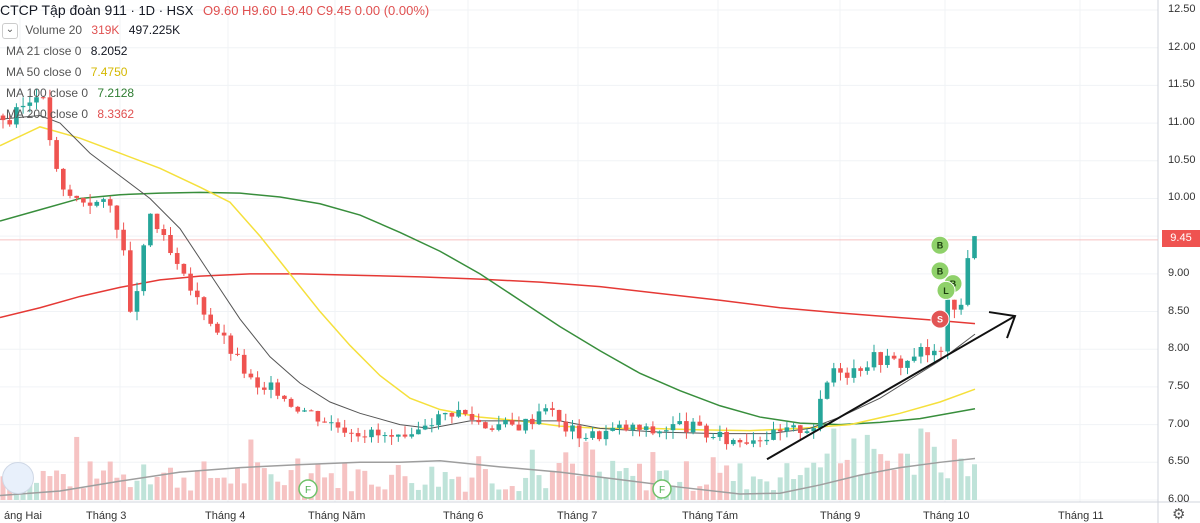 The height and width of the screenshot is (523, 1200). I want to click on indicator-label: MA 200 close 0, so click(47, 114).